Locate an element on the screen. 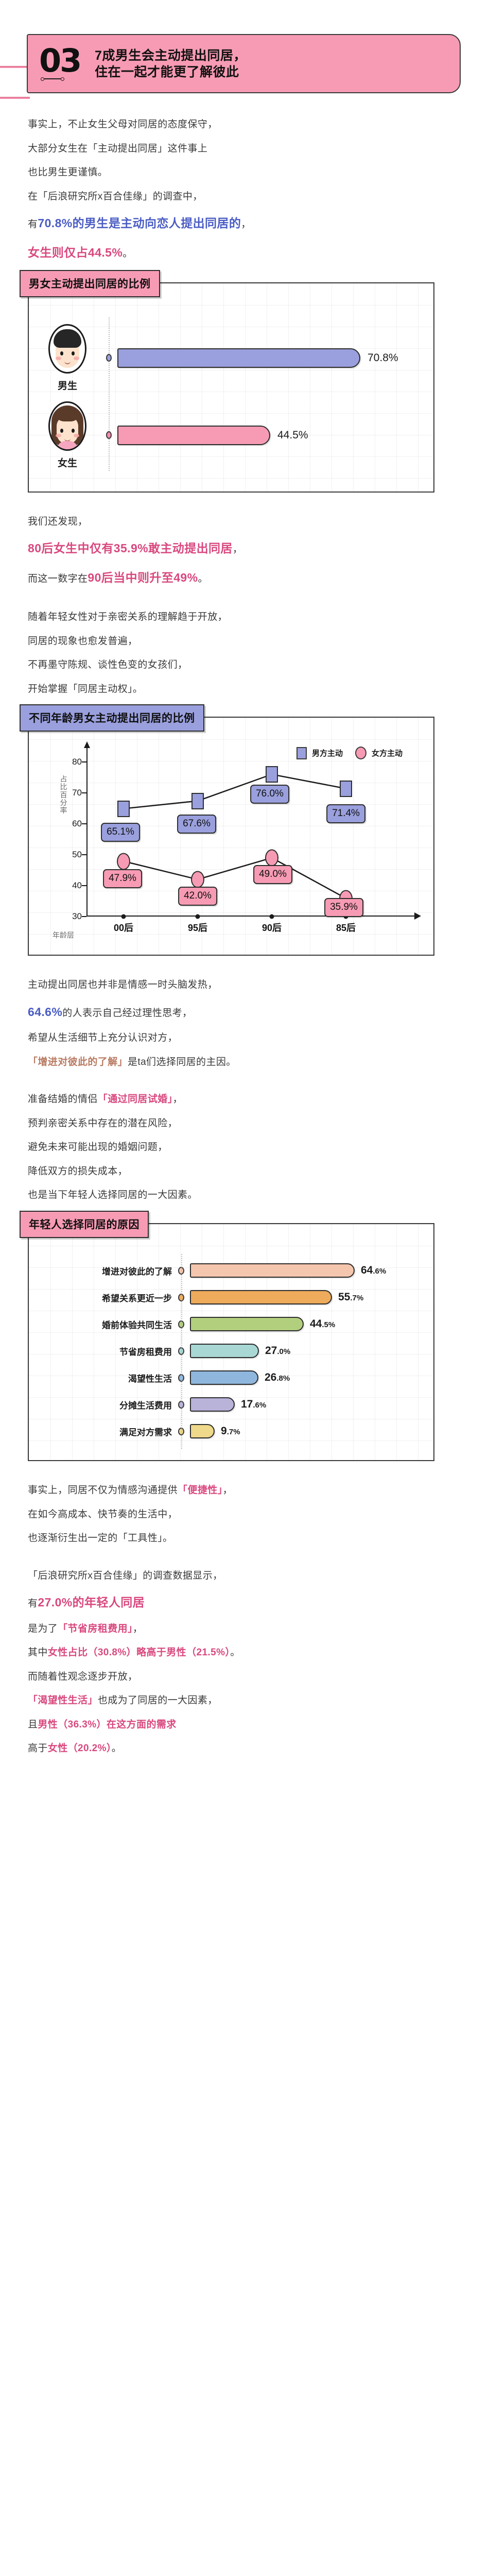  intro-line-5: 有70.8%的男生是主动向恋人提出同居的， is located at coordinates (139, 223).